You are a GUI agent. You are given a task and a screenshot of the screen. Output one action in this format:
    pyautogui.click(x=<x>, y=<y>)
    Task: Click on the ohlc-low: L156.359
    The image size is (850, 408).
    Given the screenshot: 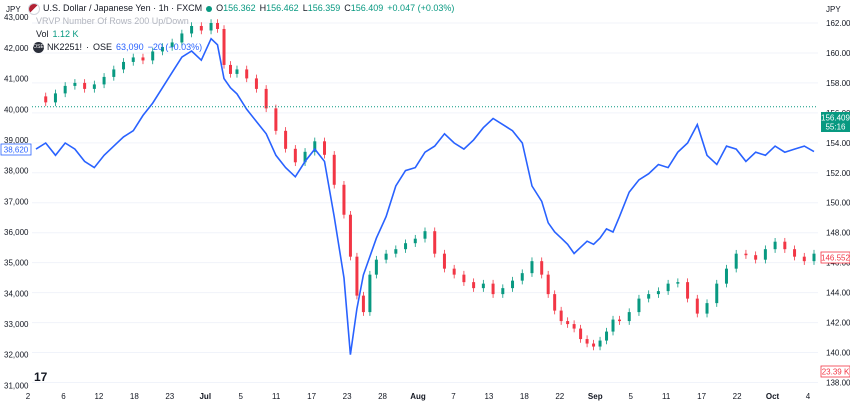 What is the action you would take?
    pyautogui.click(x=321, y=8)
    